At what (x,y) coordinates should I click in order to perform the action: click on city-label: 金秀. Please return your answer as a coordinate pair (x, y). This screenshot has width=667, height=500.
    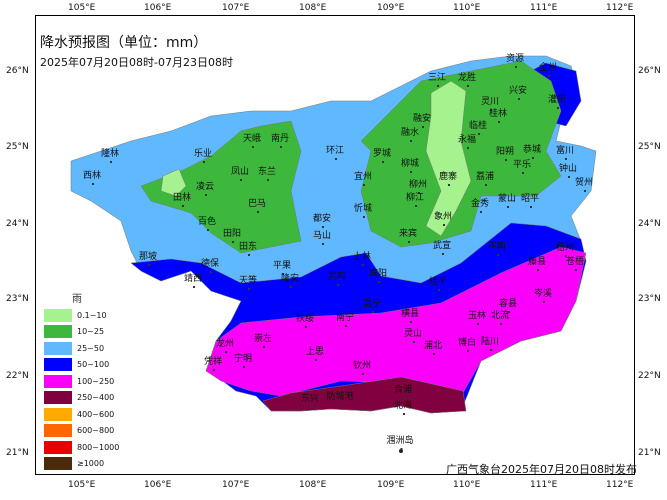
    Looking at the image, I should click on (480, 206).